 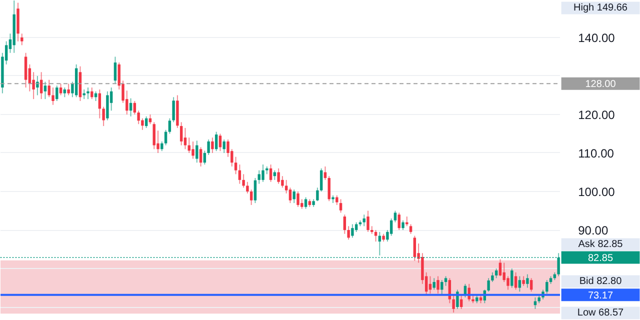 I want to click on y-tick-label: 100.00, so click(x=597, y=192).